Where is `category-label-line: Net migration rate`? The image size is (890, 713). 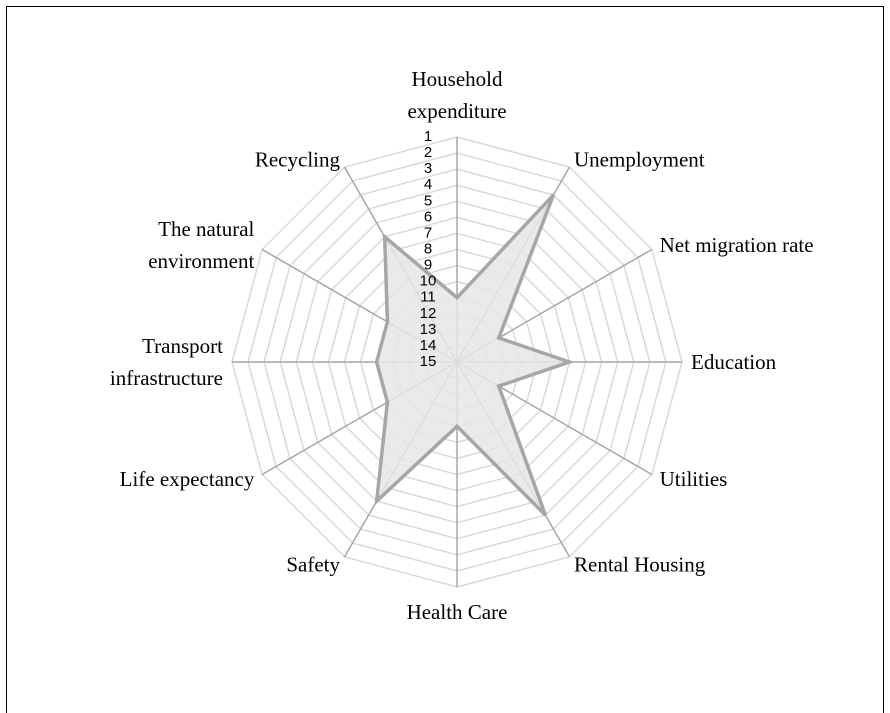 category-label-line: Net migration rate is located at coordinates (737, 245).